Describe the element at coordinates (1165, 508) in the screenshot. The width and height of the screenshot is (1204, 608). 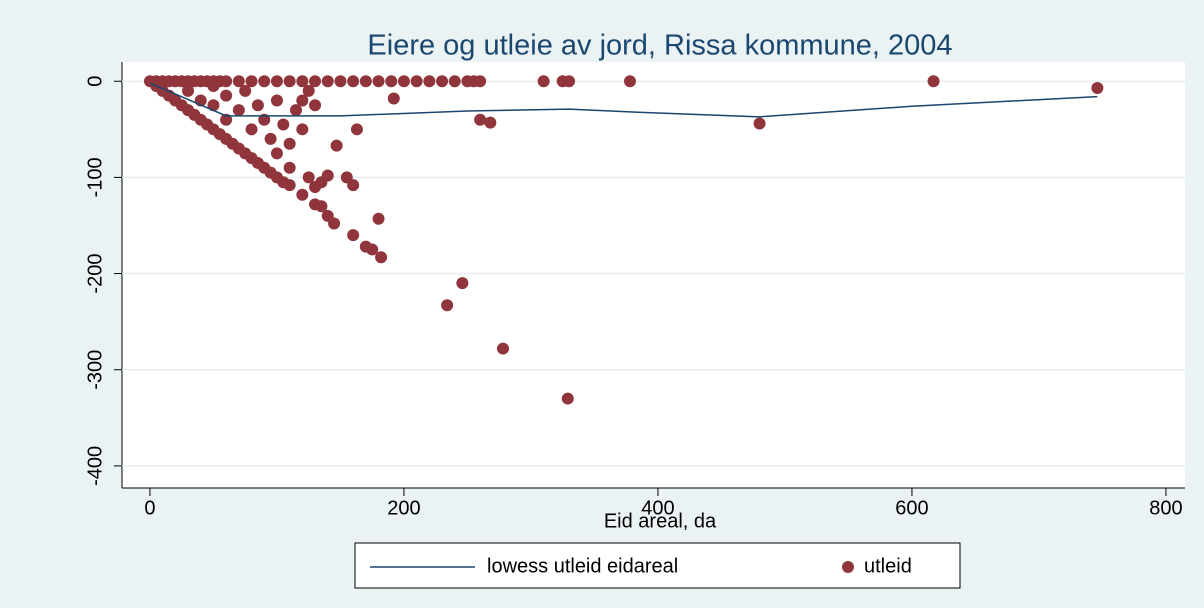
I see `x-tick-label: 800` at that location.